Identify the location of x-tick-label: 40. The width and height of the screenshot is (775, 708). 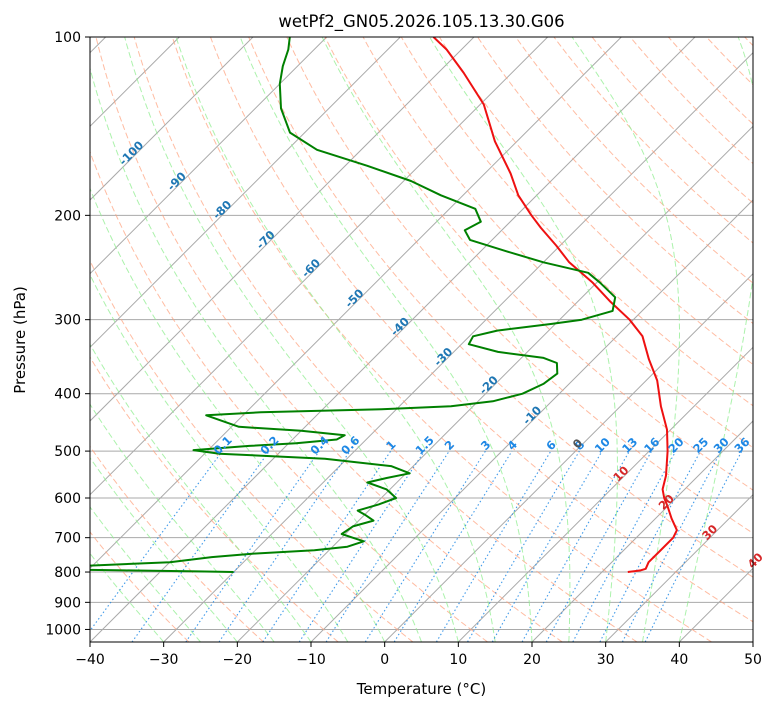
(679, 660).